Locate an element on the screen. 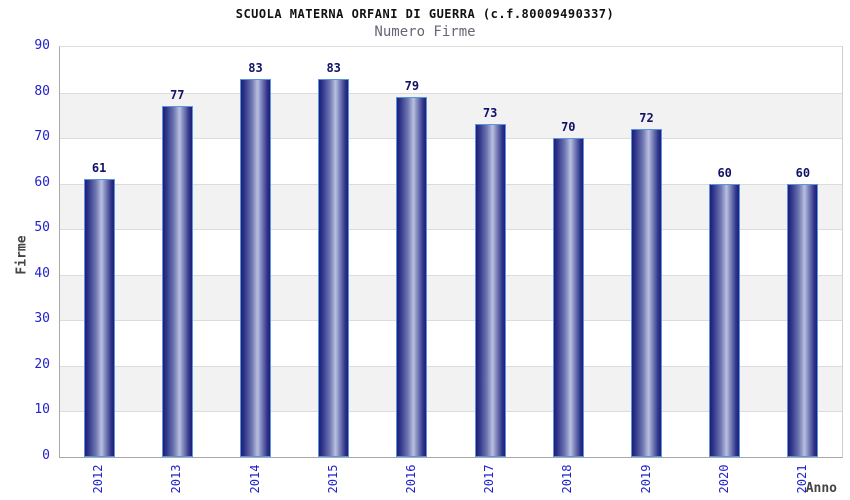  x-axis-title: Anno is located at coordinates (821, 488).